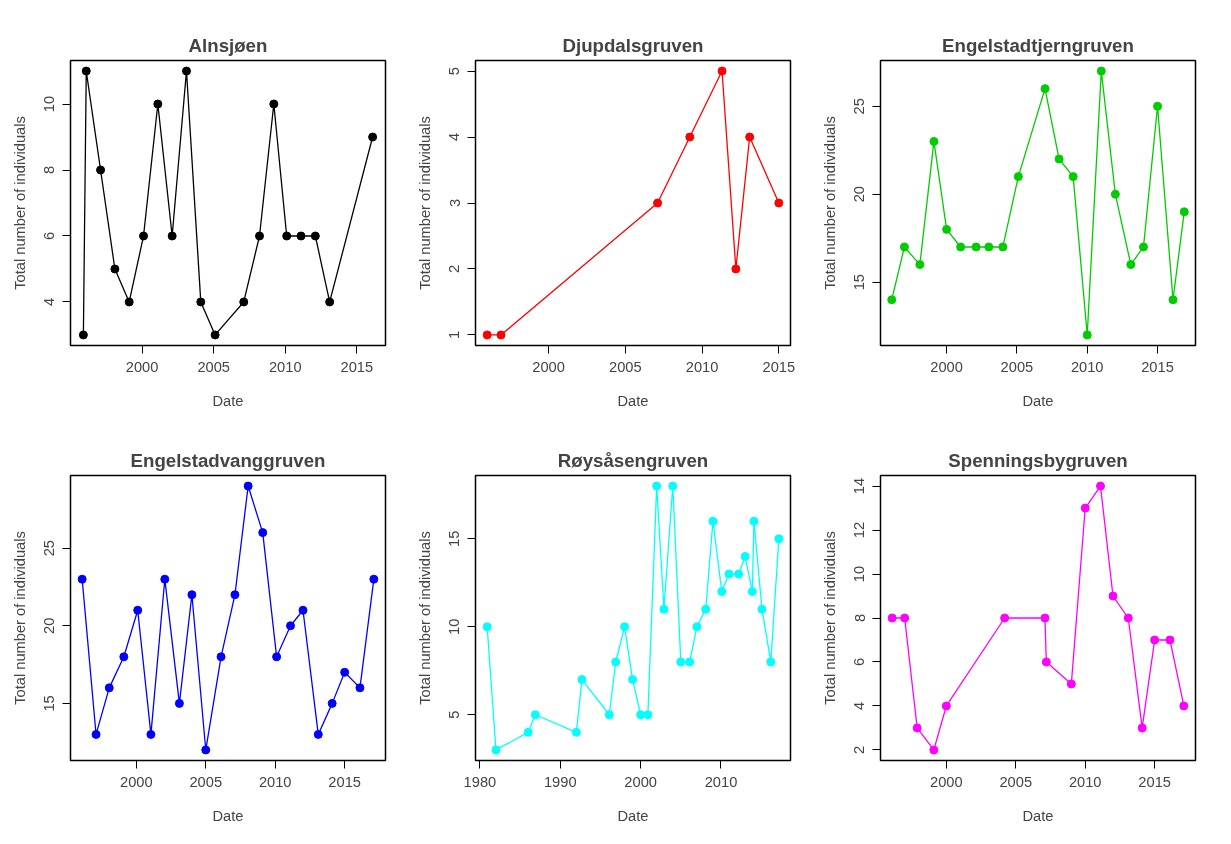 The height and width of the screenshot is (844, 1231). What do you see at coordinates (454, 203) in the screenshot?
I see `y-tick-label: 3` at bounding box center [454, 203].